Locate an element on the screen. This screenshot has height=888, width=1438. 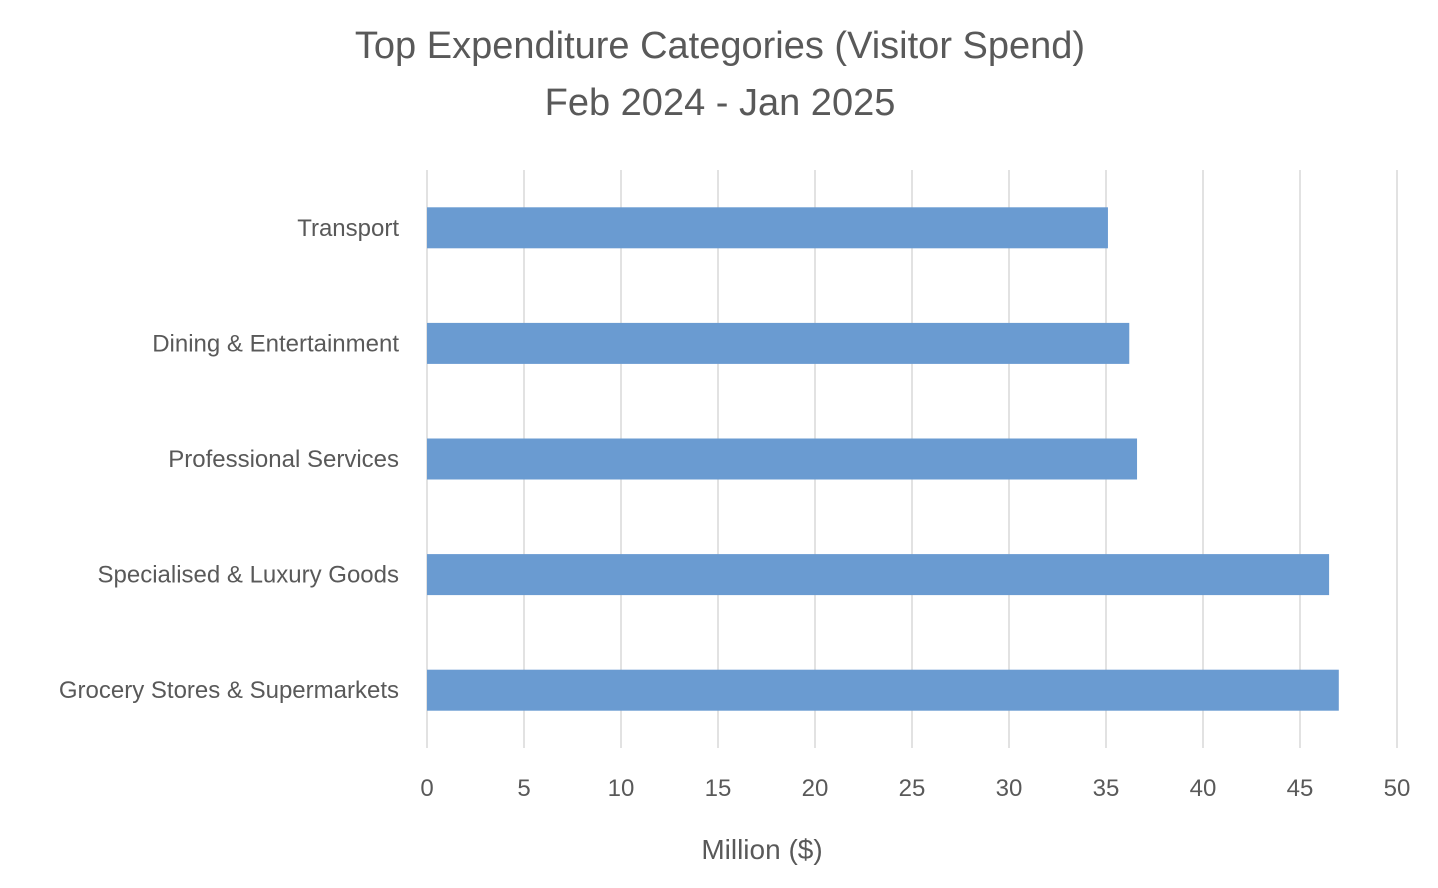
x-tick-label: 45 is located at coordinates (1300, 788).